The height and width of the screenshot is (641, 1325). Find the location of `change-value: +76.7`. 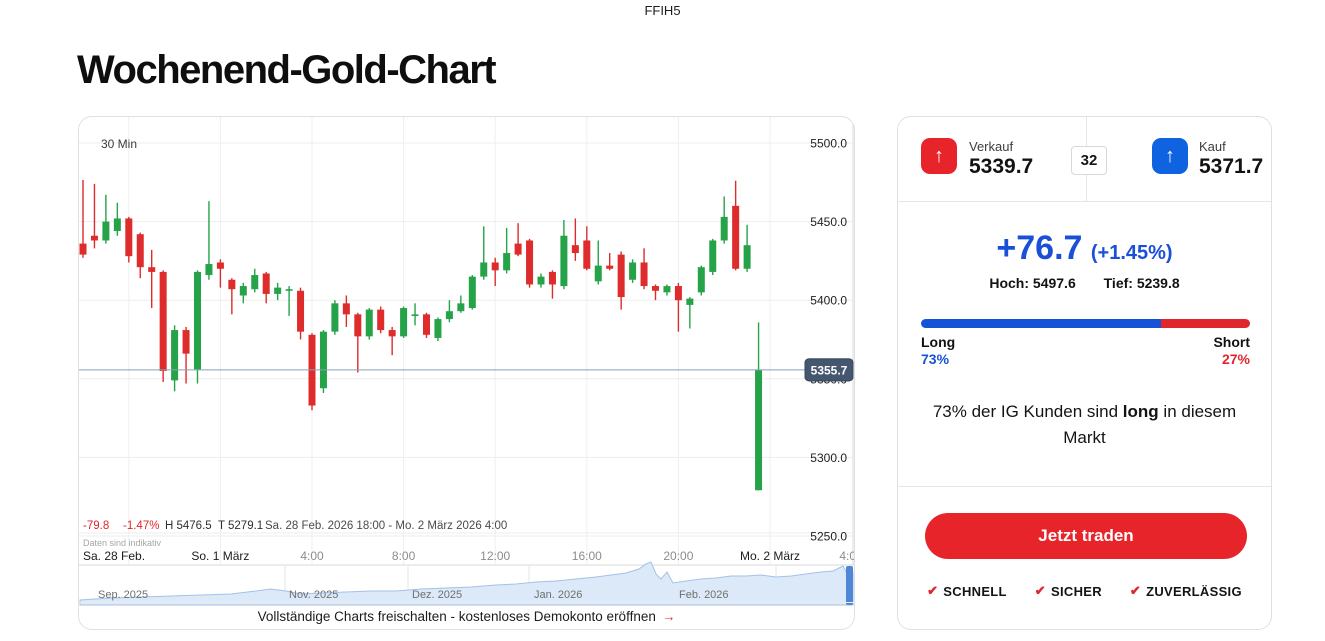

change-value: +76.7 is located at coordinates (1039, 248).